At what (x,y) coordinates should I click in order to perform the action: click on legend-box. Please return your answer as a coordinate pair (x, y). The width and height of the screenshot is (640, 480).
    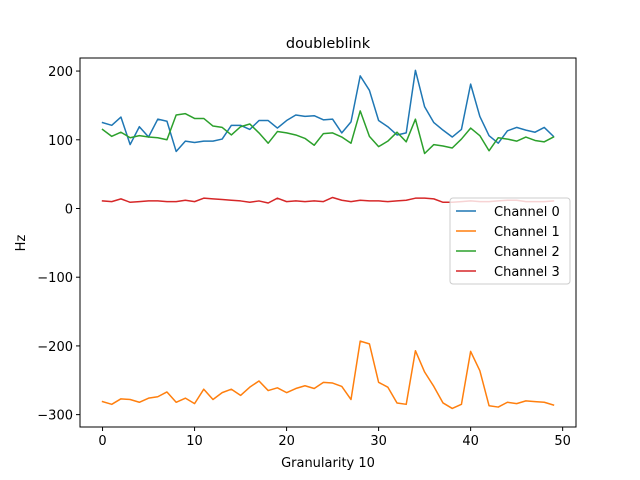
    Looking at the image, I should click on (510, 241).